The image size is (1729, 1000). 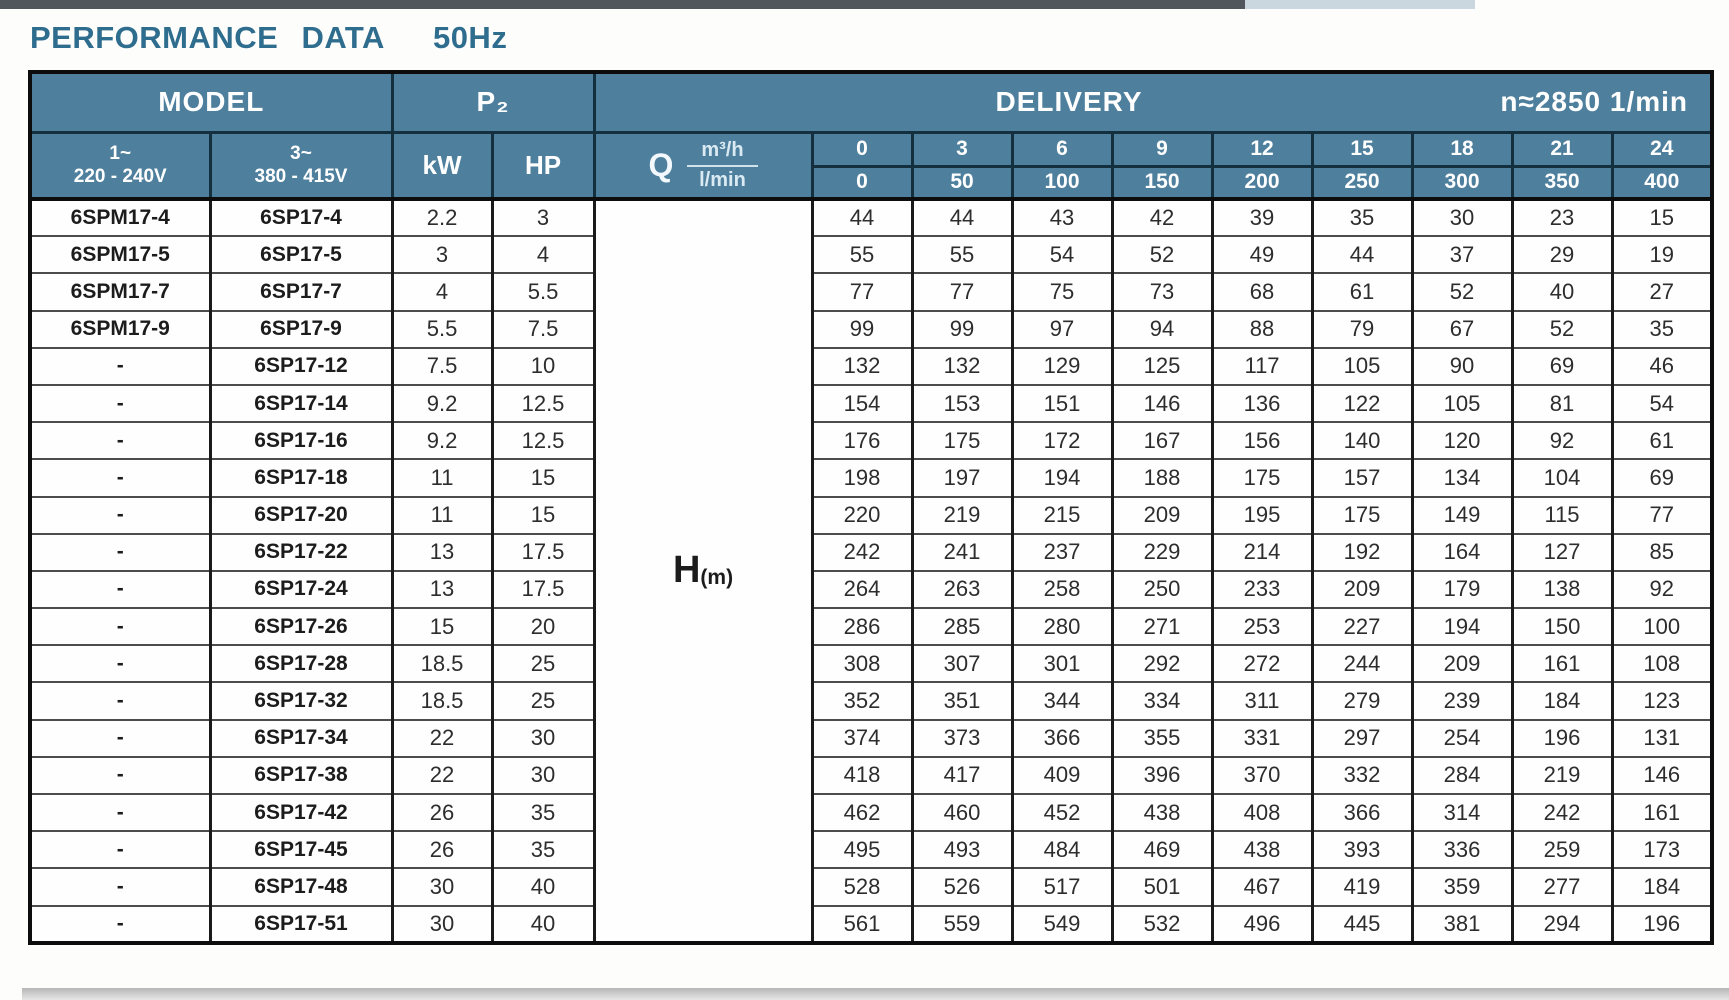 I want to click on head-value-cell: 150, so click(x=1562, y=627).